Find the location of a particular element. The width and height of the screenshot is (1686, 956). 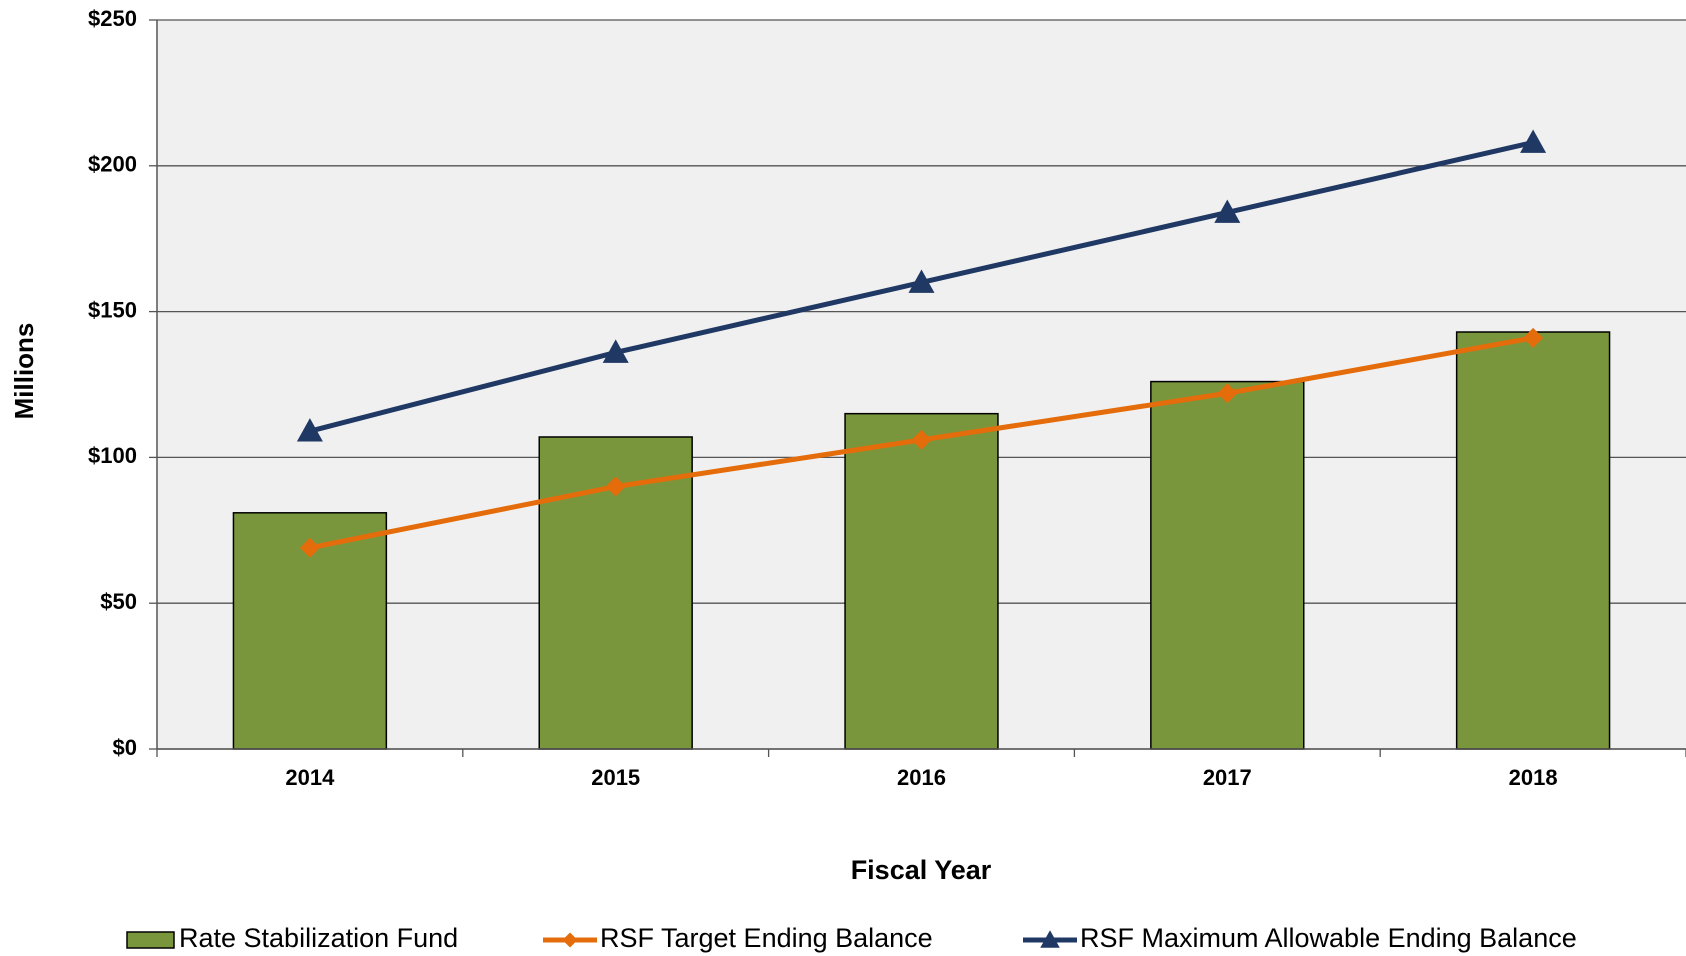

x-tick-label: 2018 is located at coordinates (1533, 777).